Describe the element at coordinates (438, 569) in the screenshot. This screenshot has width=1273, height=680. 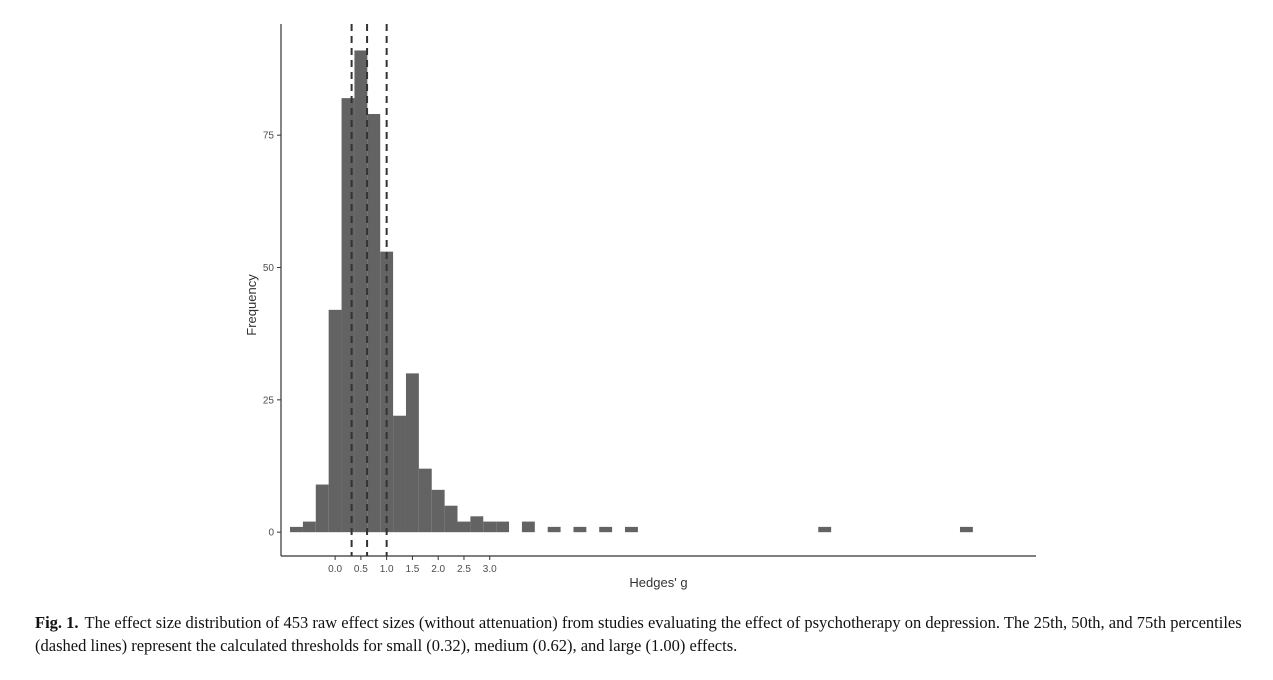
I see `x-tick-label: 2.0` at that location.